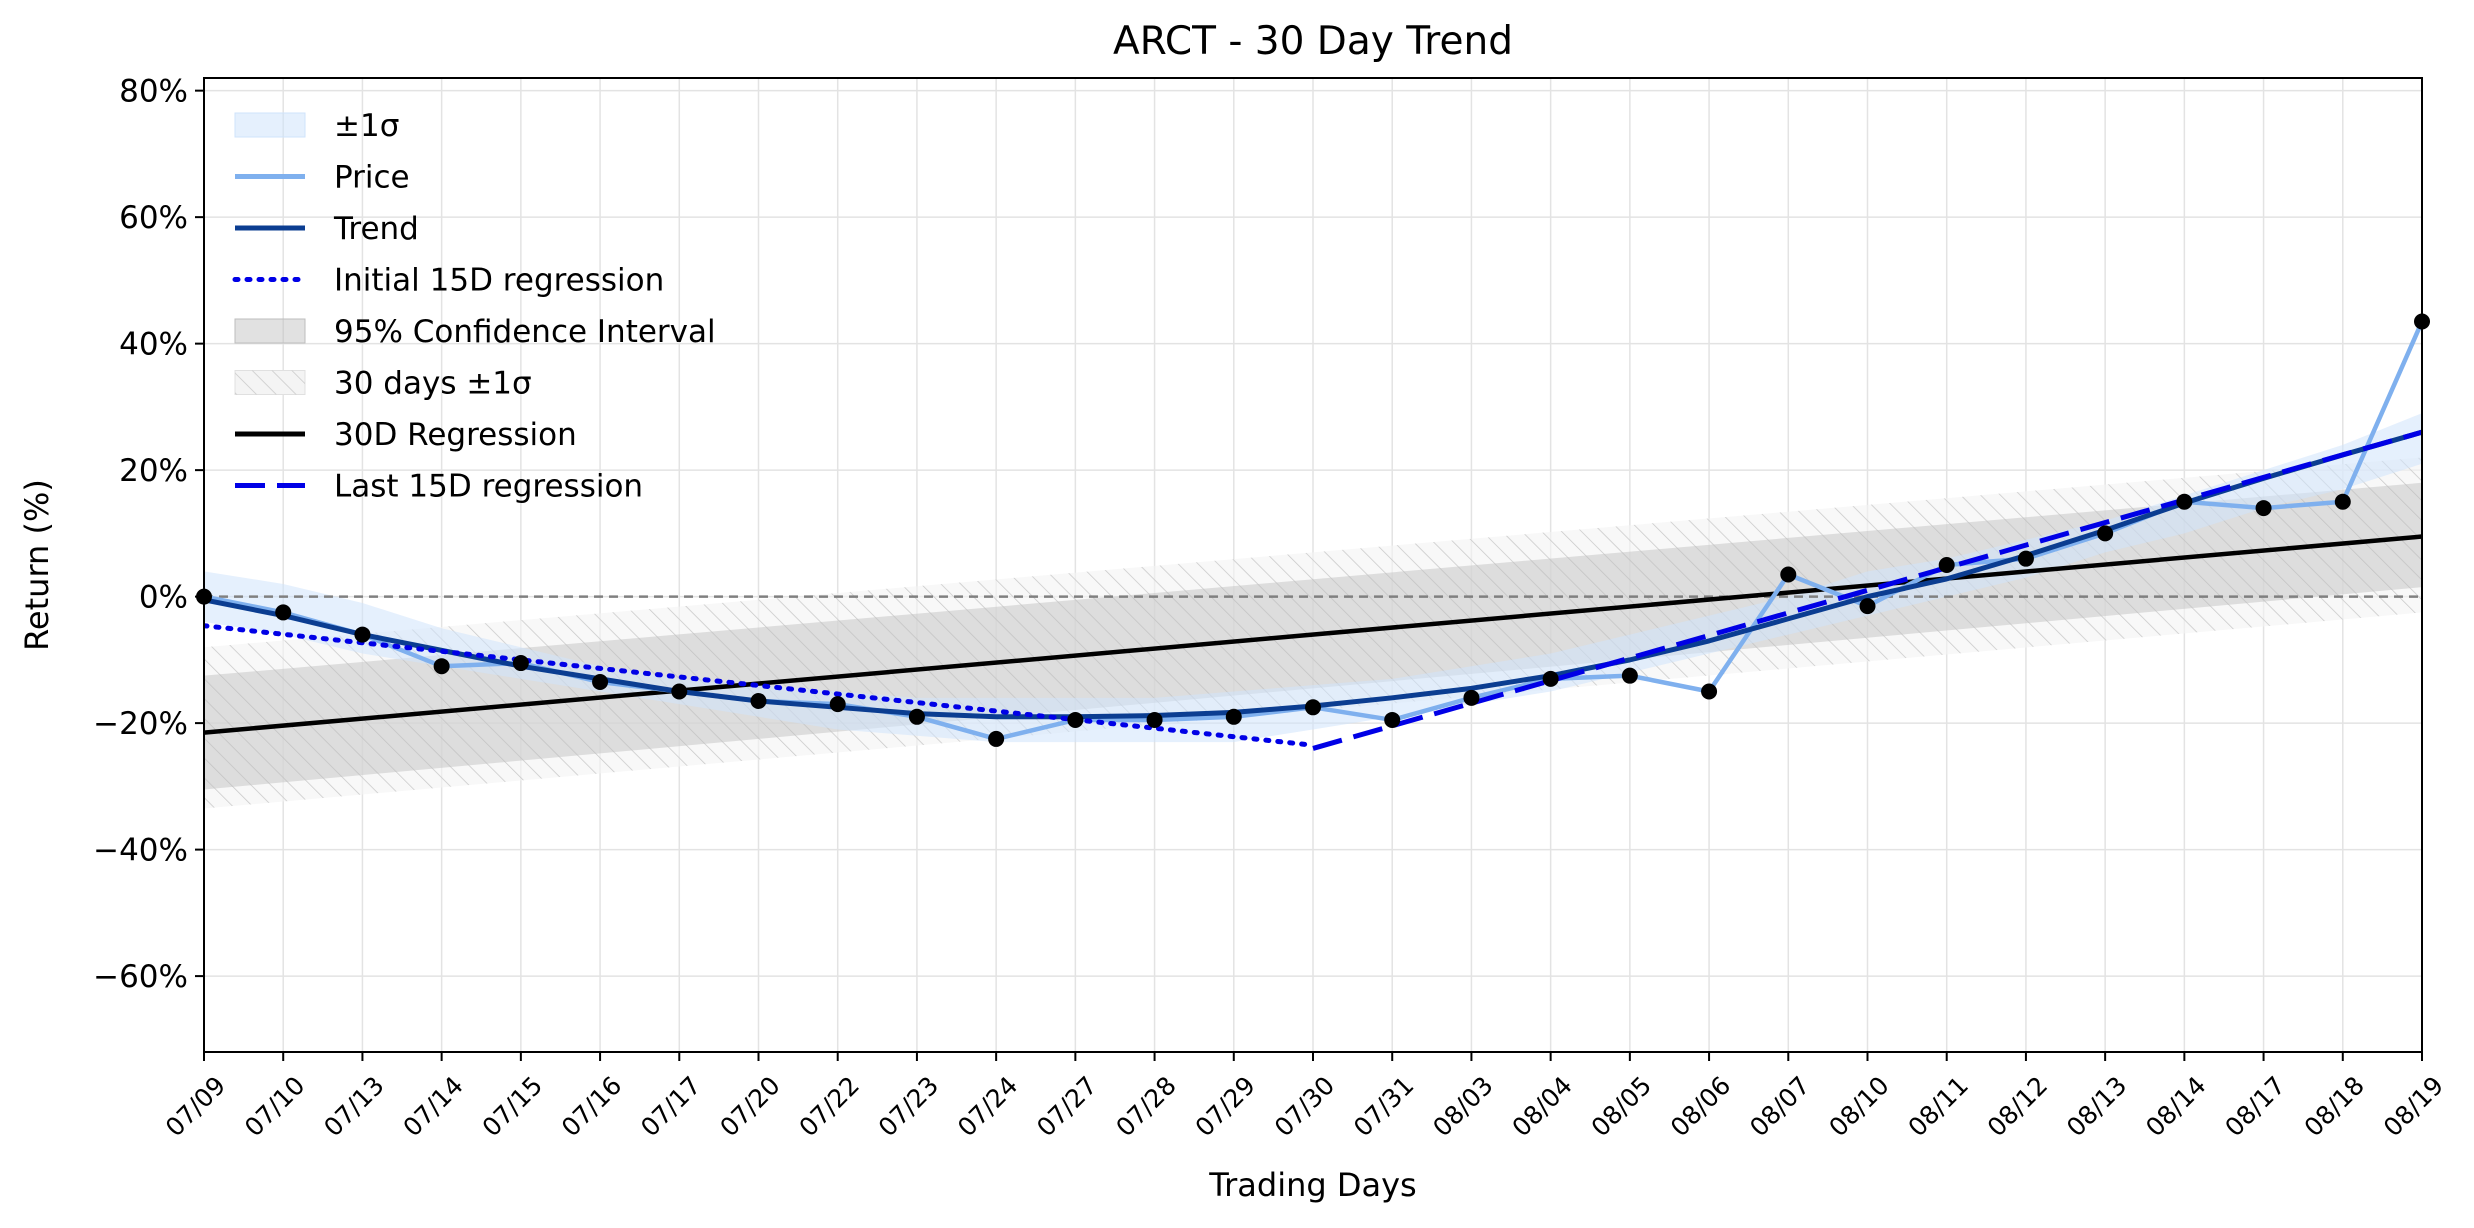 This screenshot has height=1228, width=2474. Describe the element at coordinates (1225, 1106) in the screenshot. I see `x-tick-label-13: 07/29` at that location.